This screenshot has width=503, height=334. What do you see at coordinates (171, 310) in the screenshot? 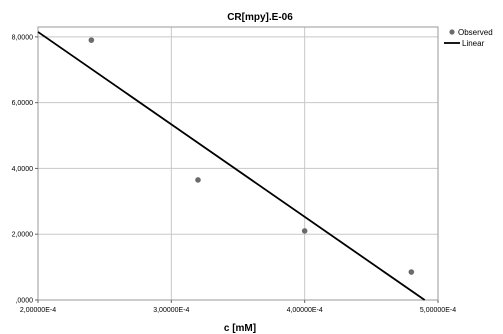
I see `x-tick-label: 3,00000E-4` at bounding box center [171, 310].